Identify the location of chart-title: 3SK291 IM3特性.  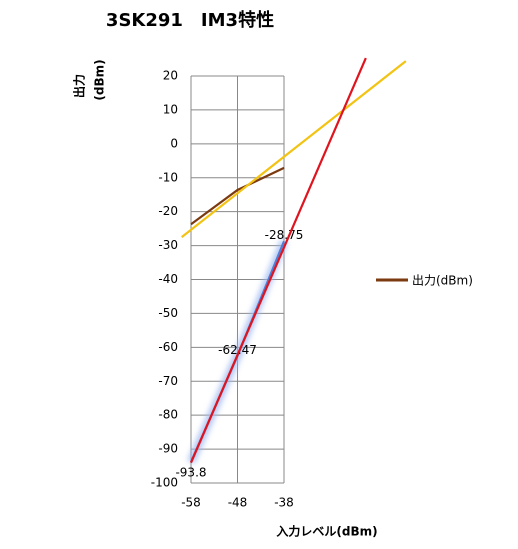
(190, 20).